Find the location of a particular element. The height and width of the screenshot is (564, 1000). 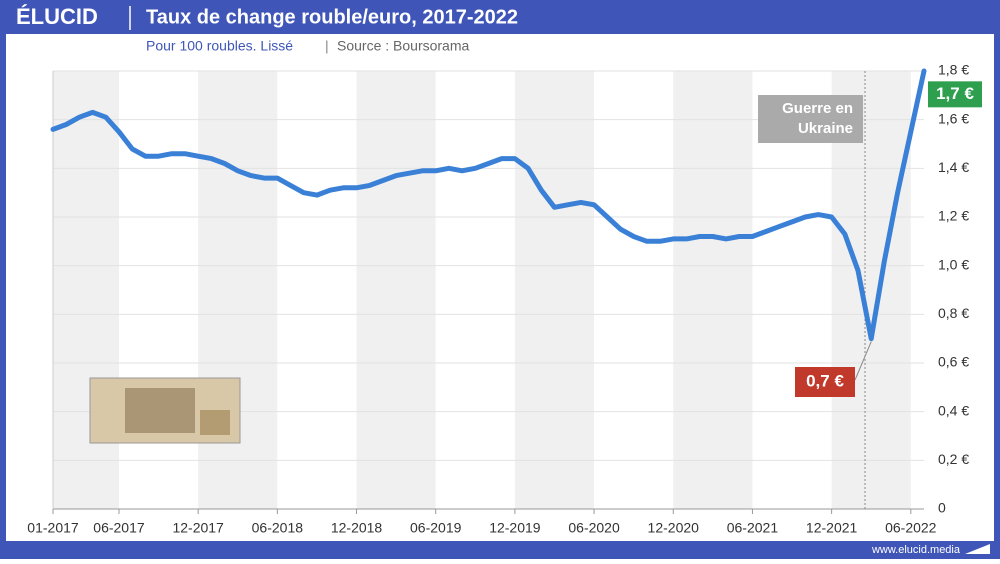

event-label: Guerre en Ukraine is located at coordinates (817, 118).